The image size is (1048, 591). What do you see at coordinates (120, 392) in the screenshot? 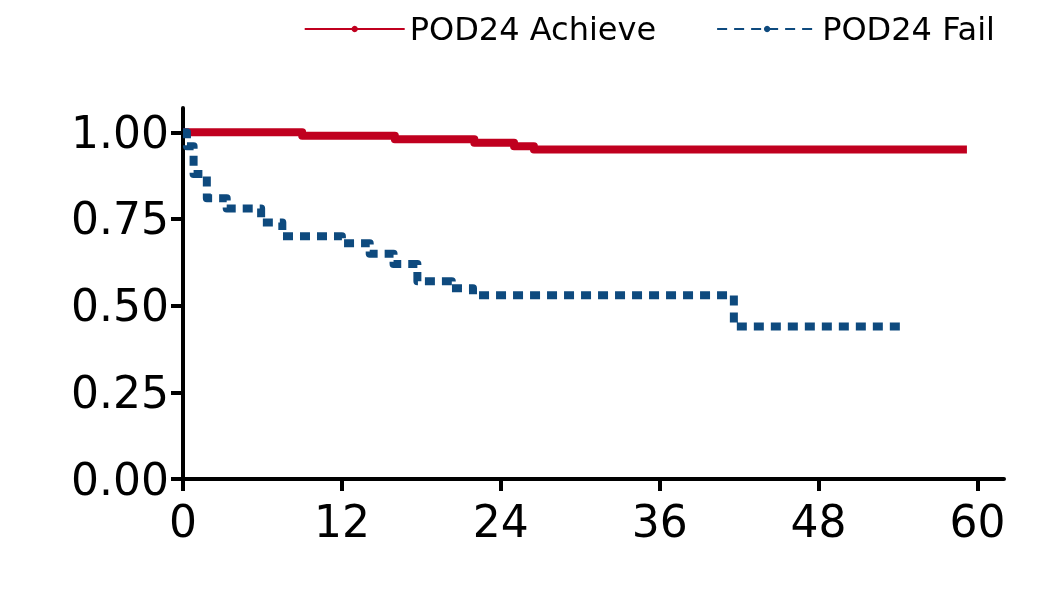
I see `y-tick-label: 0.25` at bounding box center [120, 392].